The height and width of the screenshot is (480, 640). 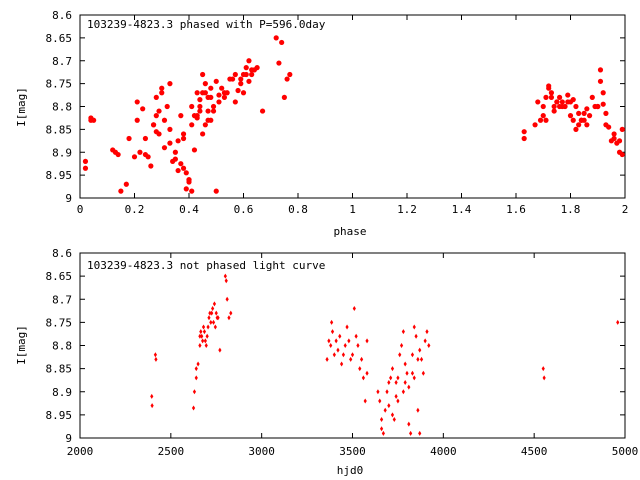 I want to click on unphased-plot-x-tick-label: 4000, so click(x=443, y=451).